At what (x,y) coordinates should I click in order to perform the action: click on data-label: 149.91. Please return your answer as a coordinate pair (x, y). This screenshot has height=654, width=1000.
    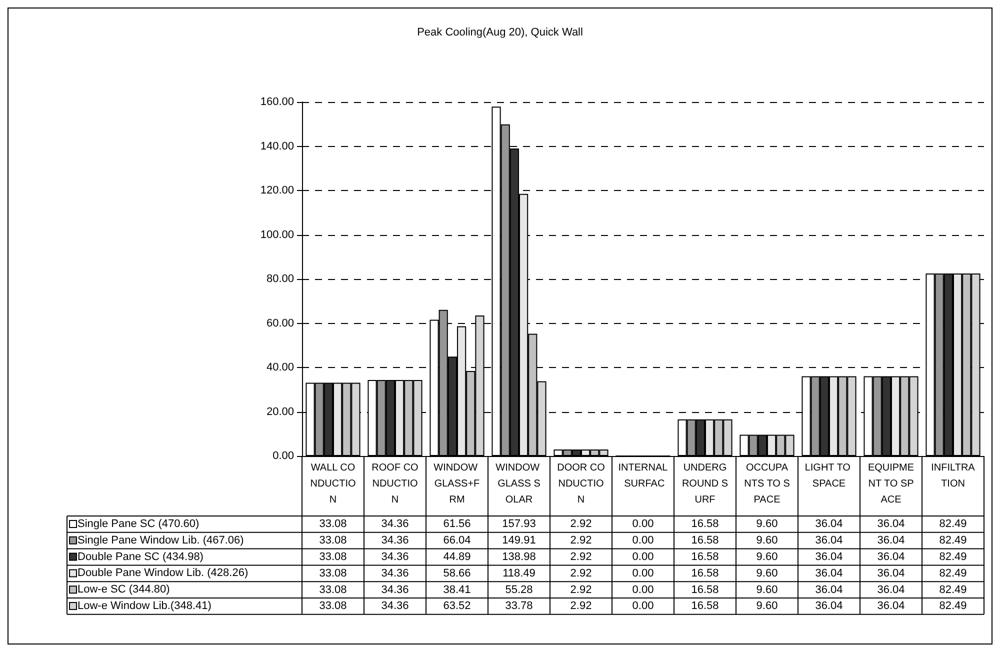
    Looking at the image, I should click on (519, 540).